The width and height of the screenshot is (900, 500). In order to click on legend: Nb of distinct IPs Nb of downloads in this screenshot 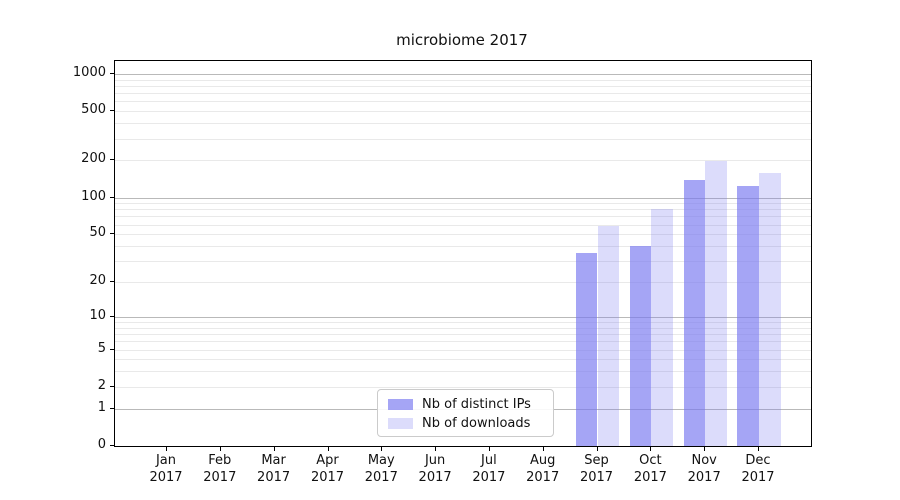, I will do `click(465, 413)`.